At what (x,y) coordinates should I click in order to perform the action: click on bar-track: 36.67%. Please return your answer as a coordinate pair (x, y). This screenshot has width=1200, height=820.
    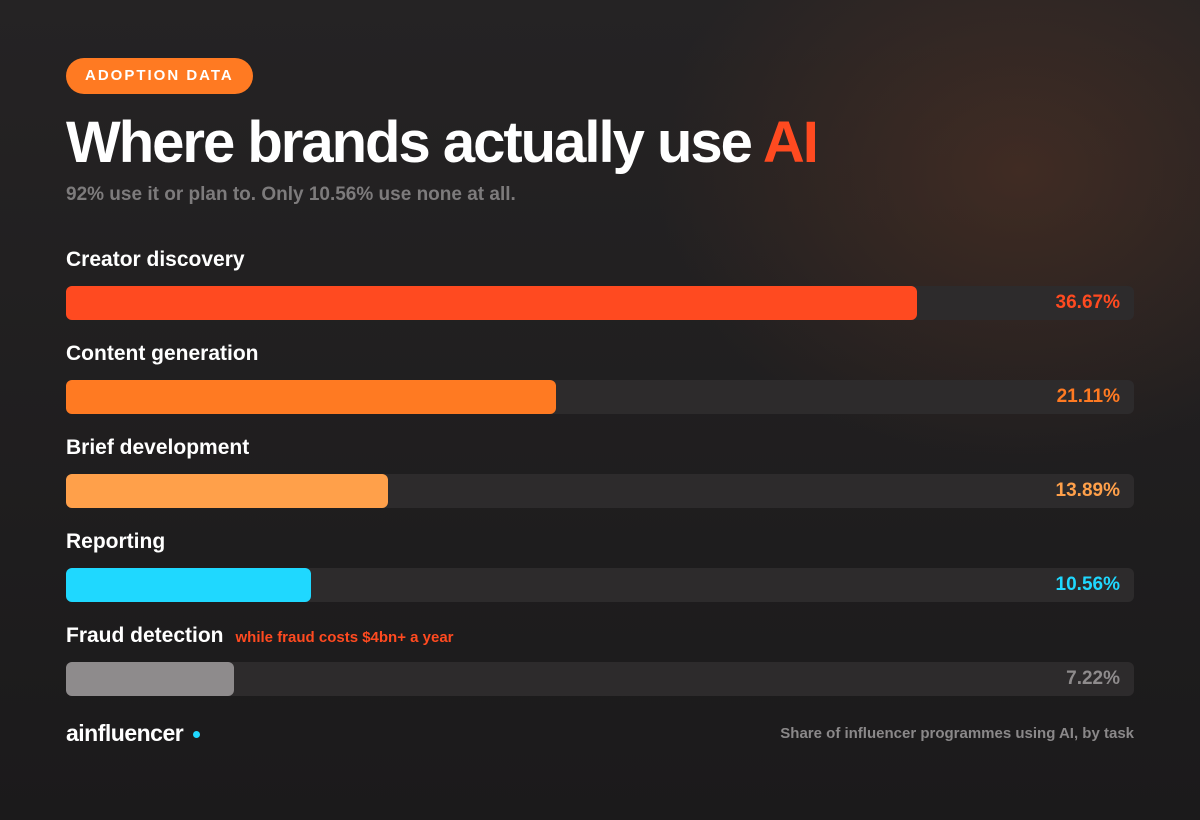
    Looking at the image, I should click on (600, 303).